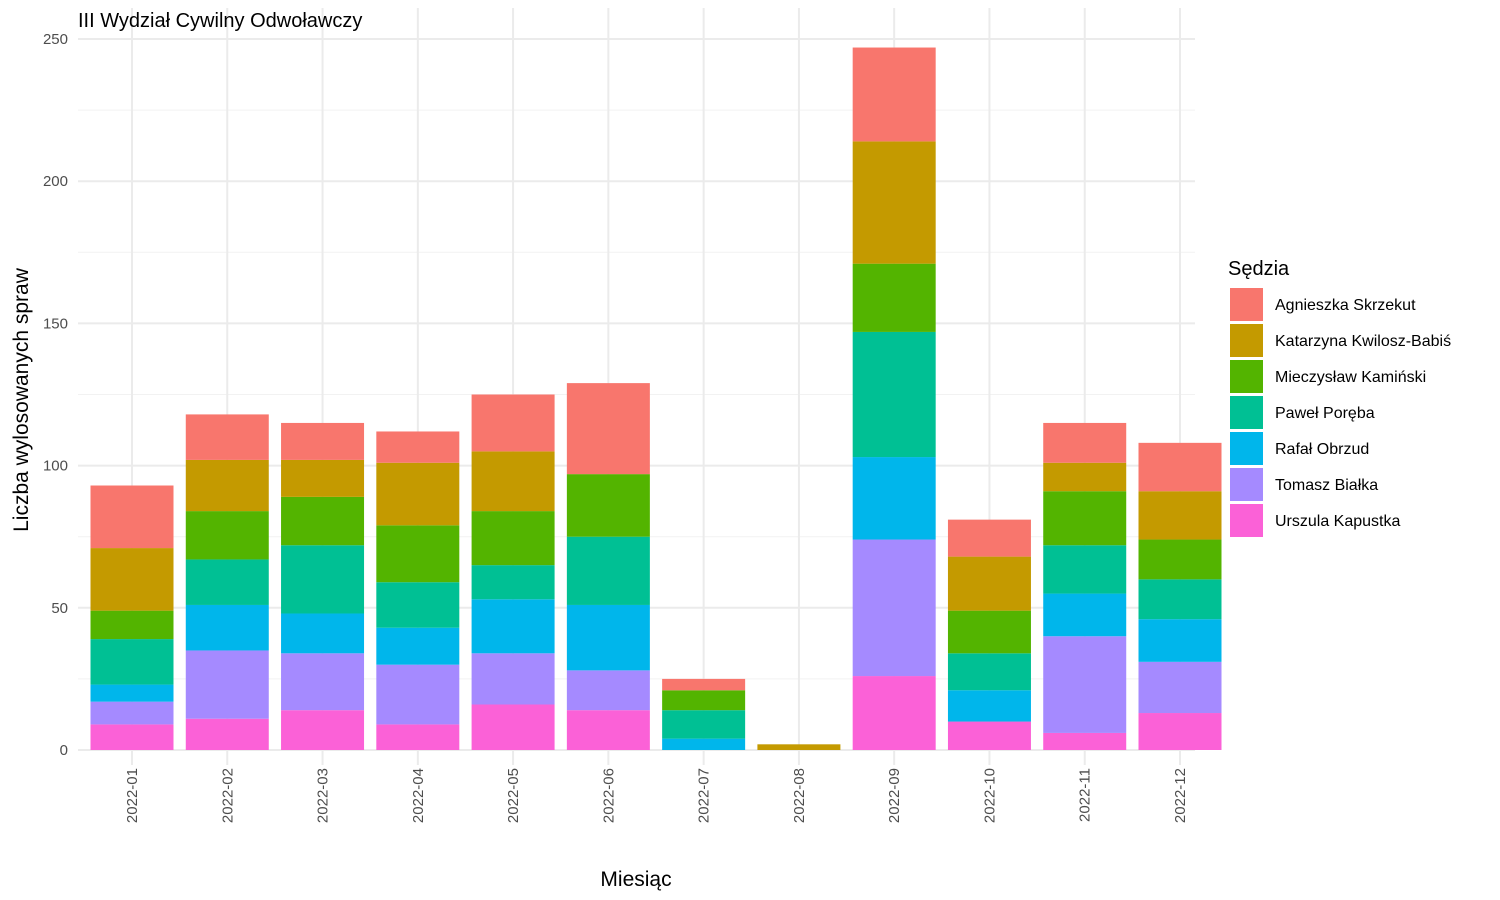 This screenshot has width=1500, height=900. I want to click on y-tick-label: 200, so click(55, 181).